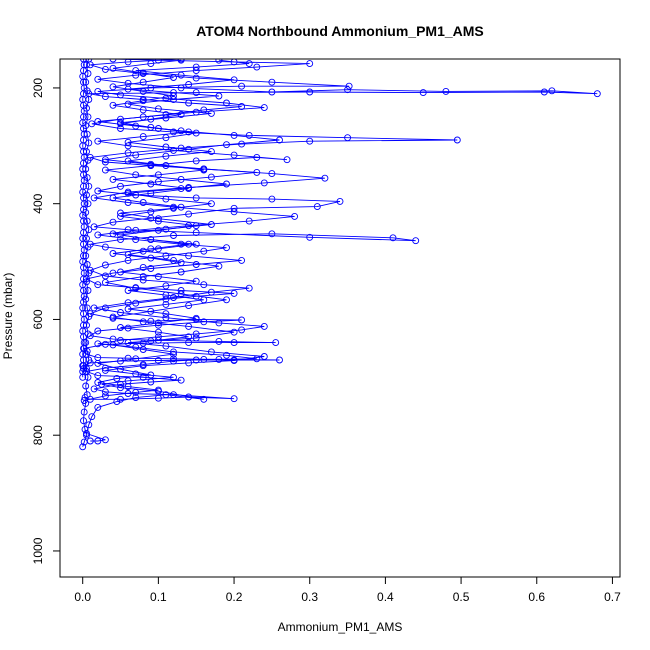 This screenshot has width=650, height=650. I want to click on x-tick-label: 0.2, so click(234, 597).